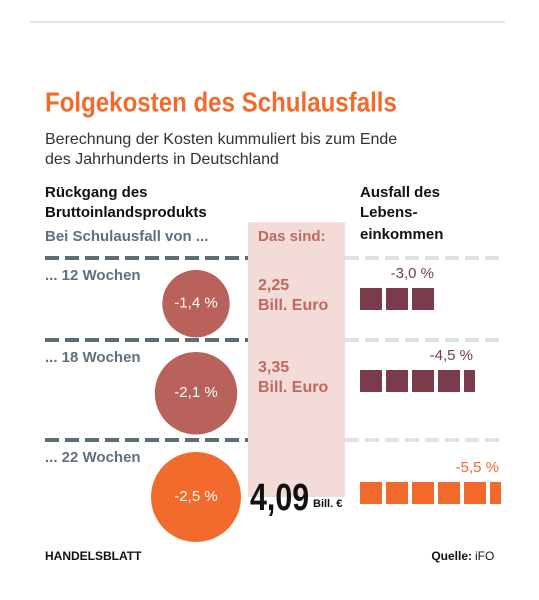 This screenshot has height=600, width=539. I want to click on source: iFO, so click(484, 556).